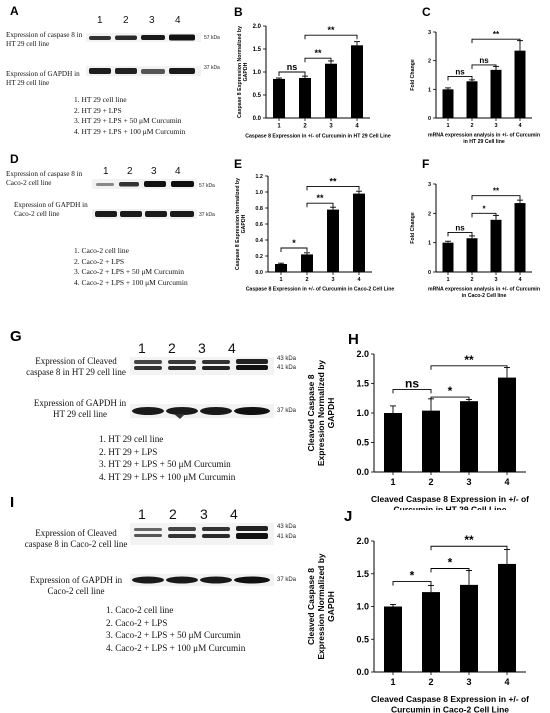  Describe the element at coordinates (130, 131) in the screenshot. I see `legend-item: 4. HT 29 + LPS + 100 μM Curcumin` at that location.